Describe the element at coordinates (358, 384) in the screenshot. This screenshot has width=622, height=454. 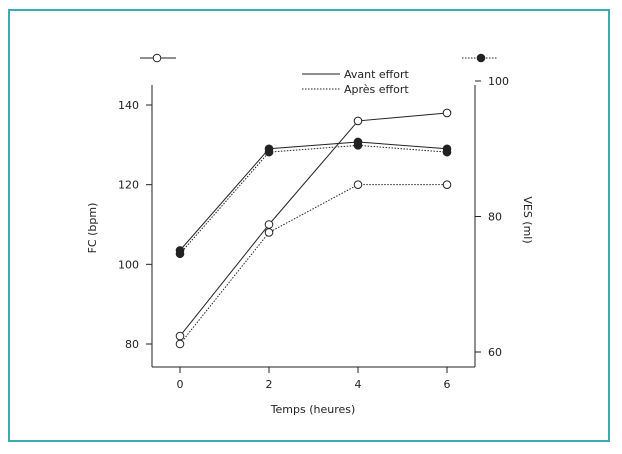
I see `x-tick-label: 4` at that location.